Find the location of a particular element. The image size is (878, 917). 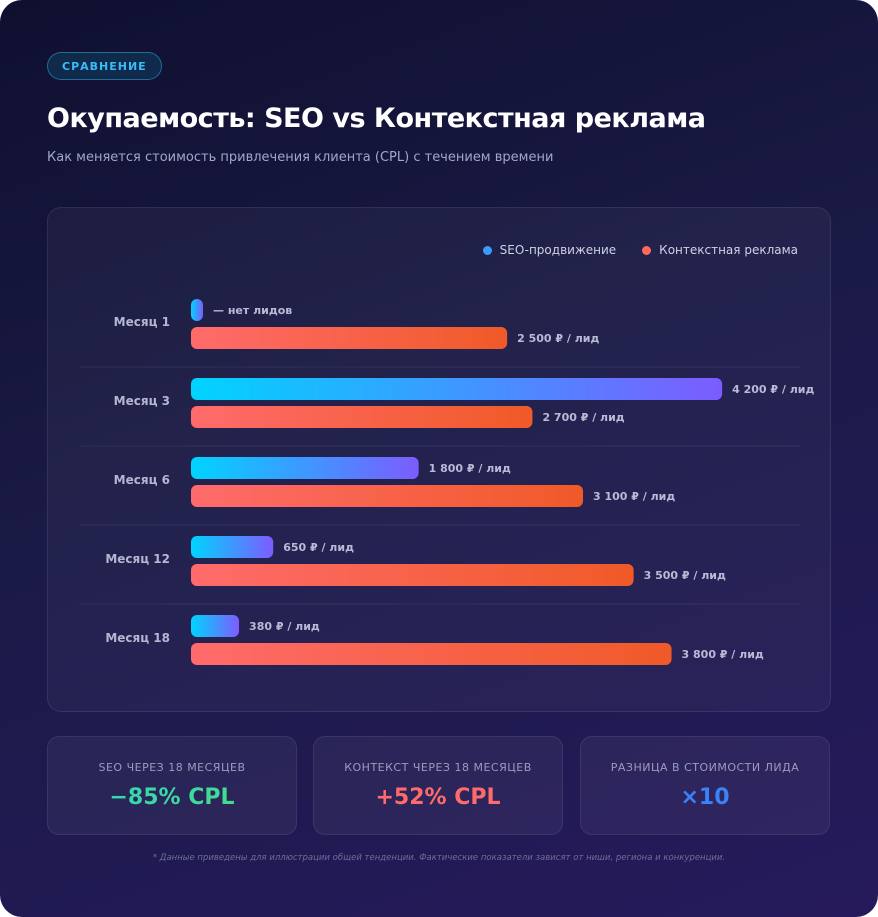

seo-value-label: 4 200 ₽ / лид is located at coordinates (773, 389).